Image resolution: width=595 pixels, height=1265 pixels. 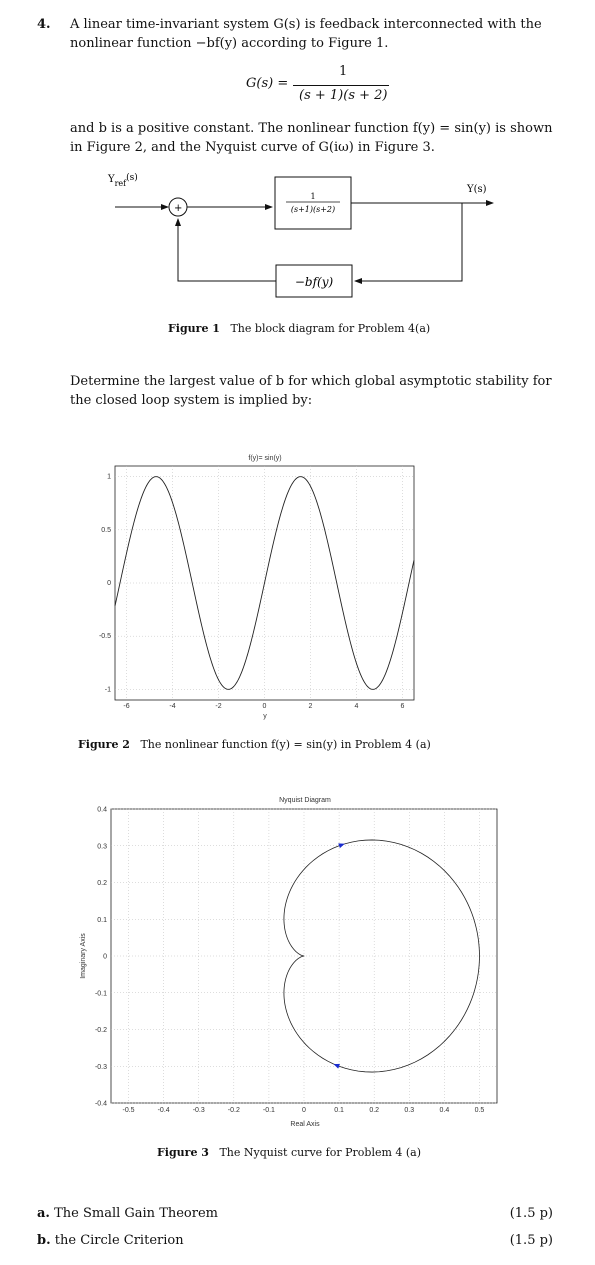 What do you see at coordinates (102, 920) in the screenshot?
I see `nyquist-ytick-label: 0.1` at bounding box center [102, 920].